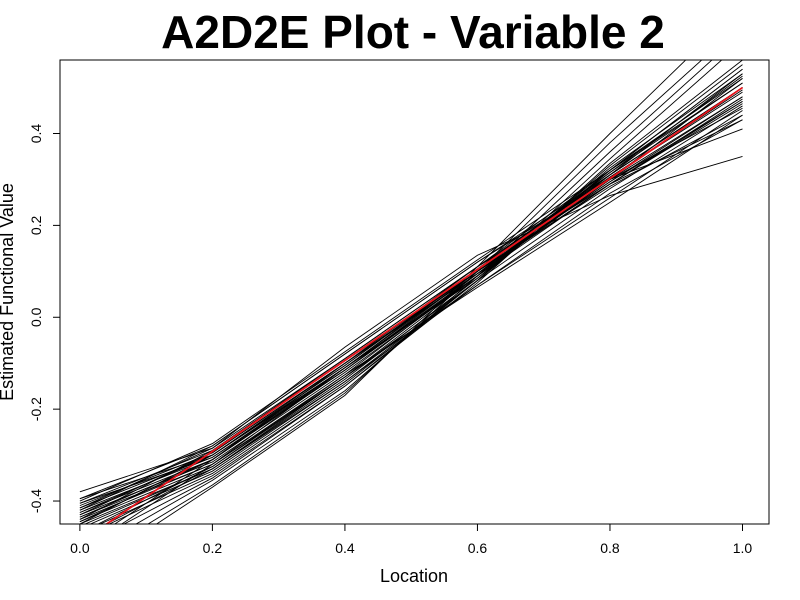 This screenshot has height=600, width=800. Describe the element at coordinates (36, 501) in the screenshot. I see `y-tick-label: -0.4` at that location.